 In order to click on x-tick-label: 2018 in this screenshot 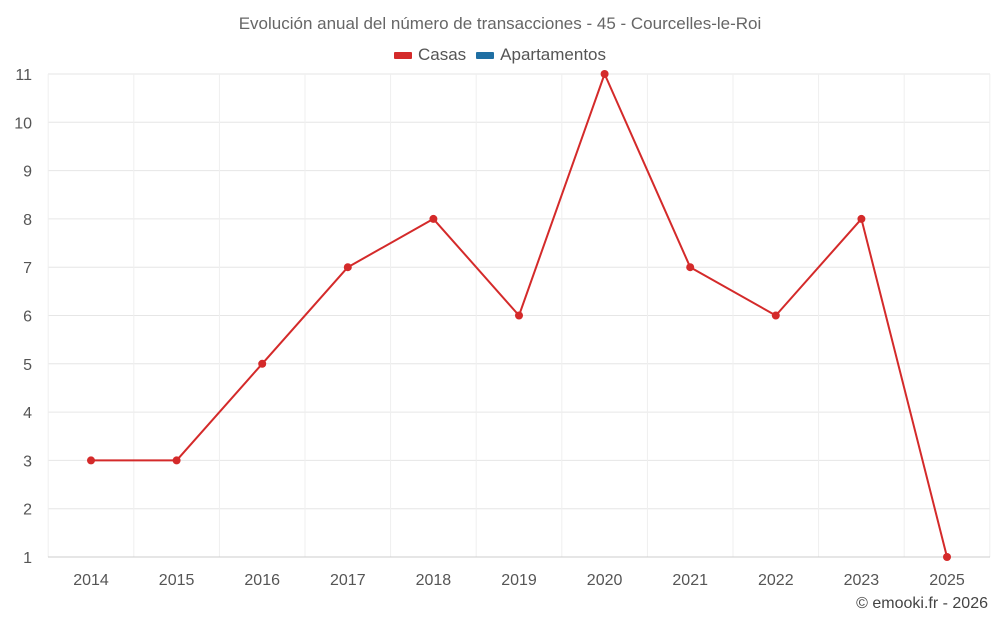, I will do `click(434, 580)`.